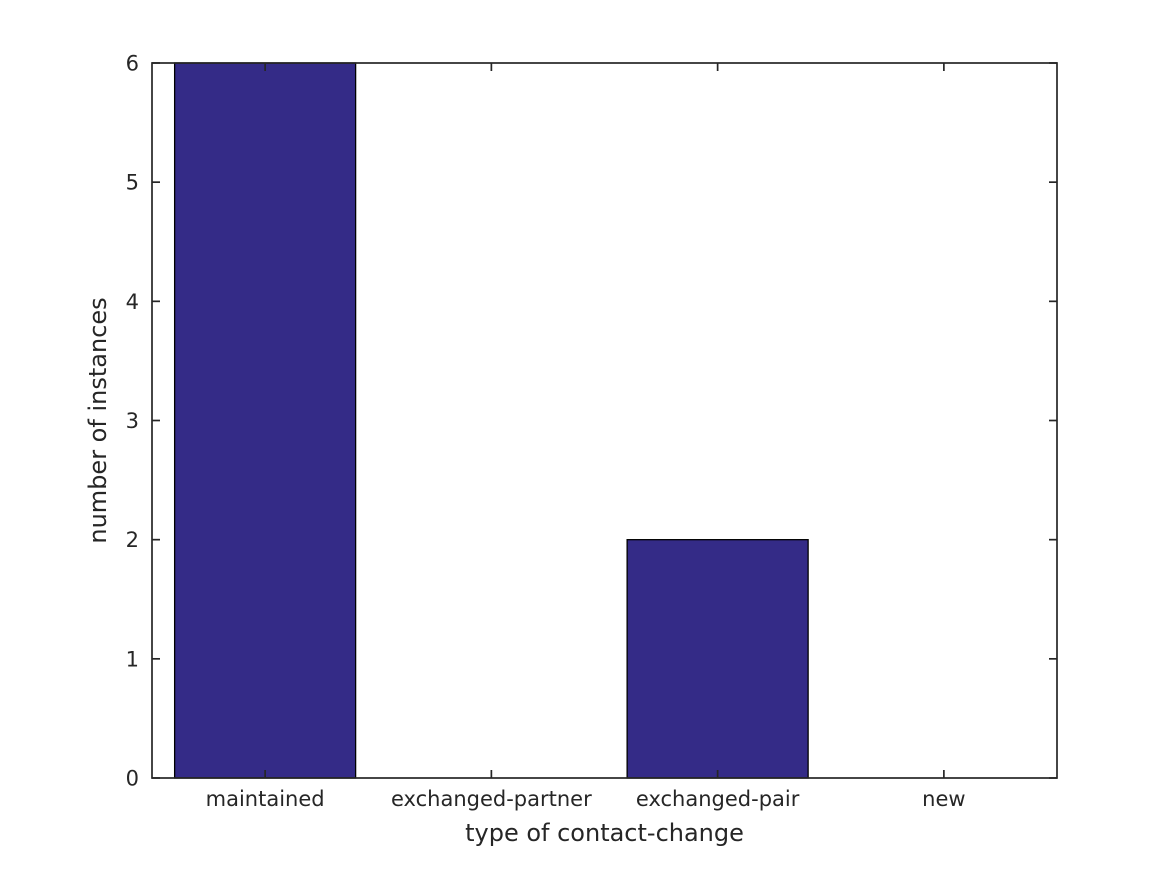 Image resolution: width=1167 pixels, height=875 pixels. I want to click on y-axis-title: number of instances, so click(98, 420).